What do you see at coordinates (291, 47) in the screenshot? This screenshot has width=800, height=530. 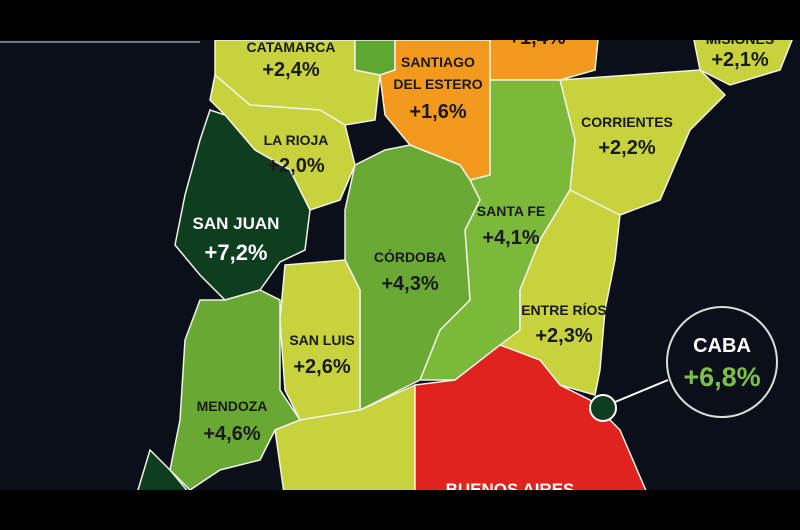 I see `province-name: CATAMARCA` at bounding box center [291, 47].